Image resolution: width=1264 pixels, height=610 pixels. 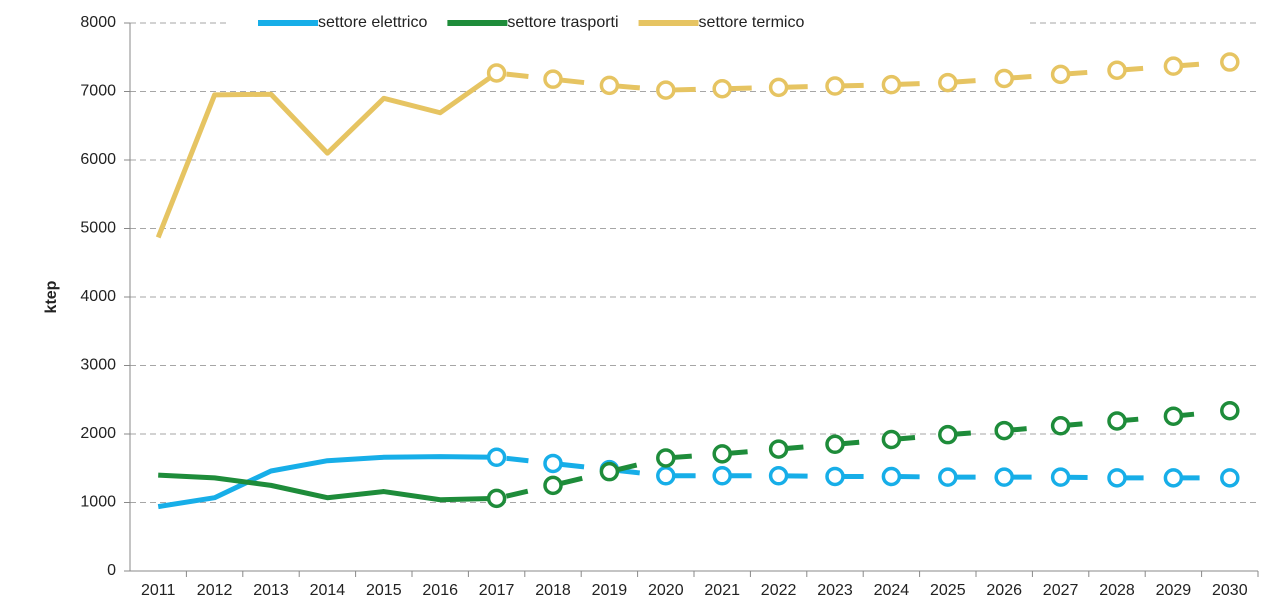 I want to click on y-tick-label: 7000, so click(x=98, y=91).